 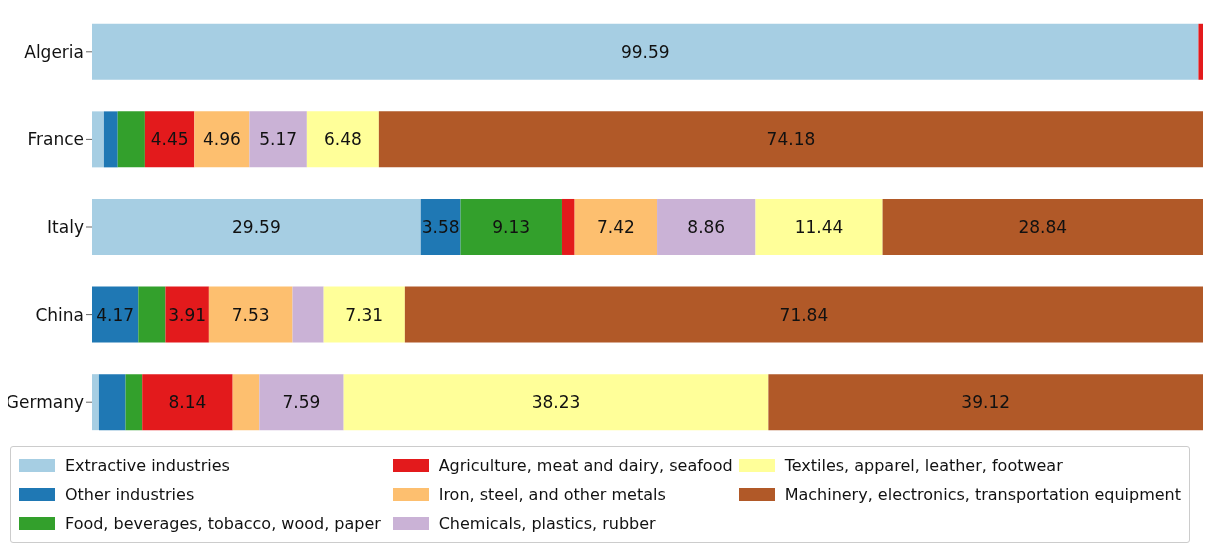 I want to click on data-label: 7.59, so click(x=301, y=402).